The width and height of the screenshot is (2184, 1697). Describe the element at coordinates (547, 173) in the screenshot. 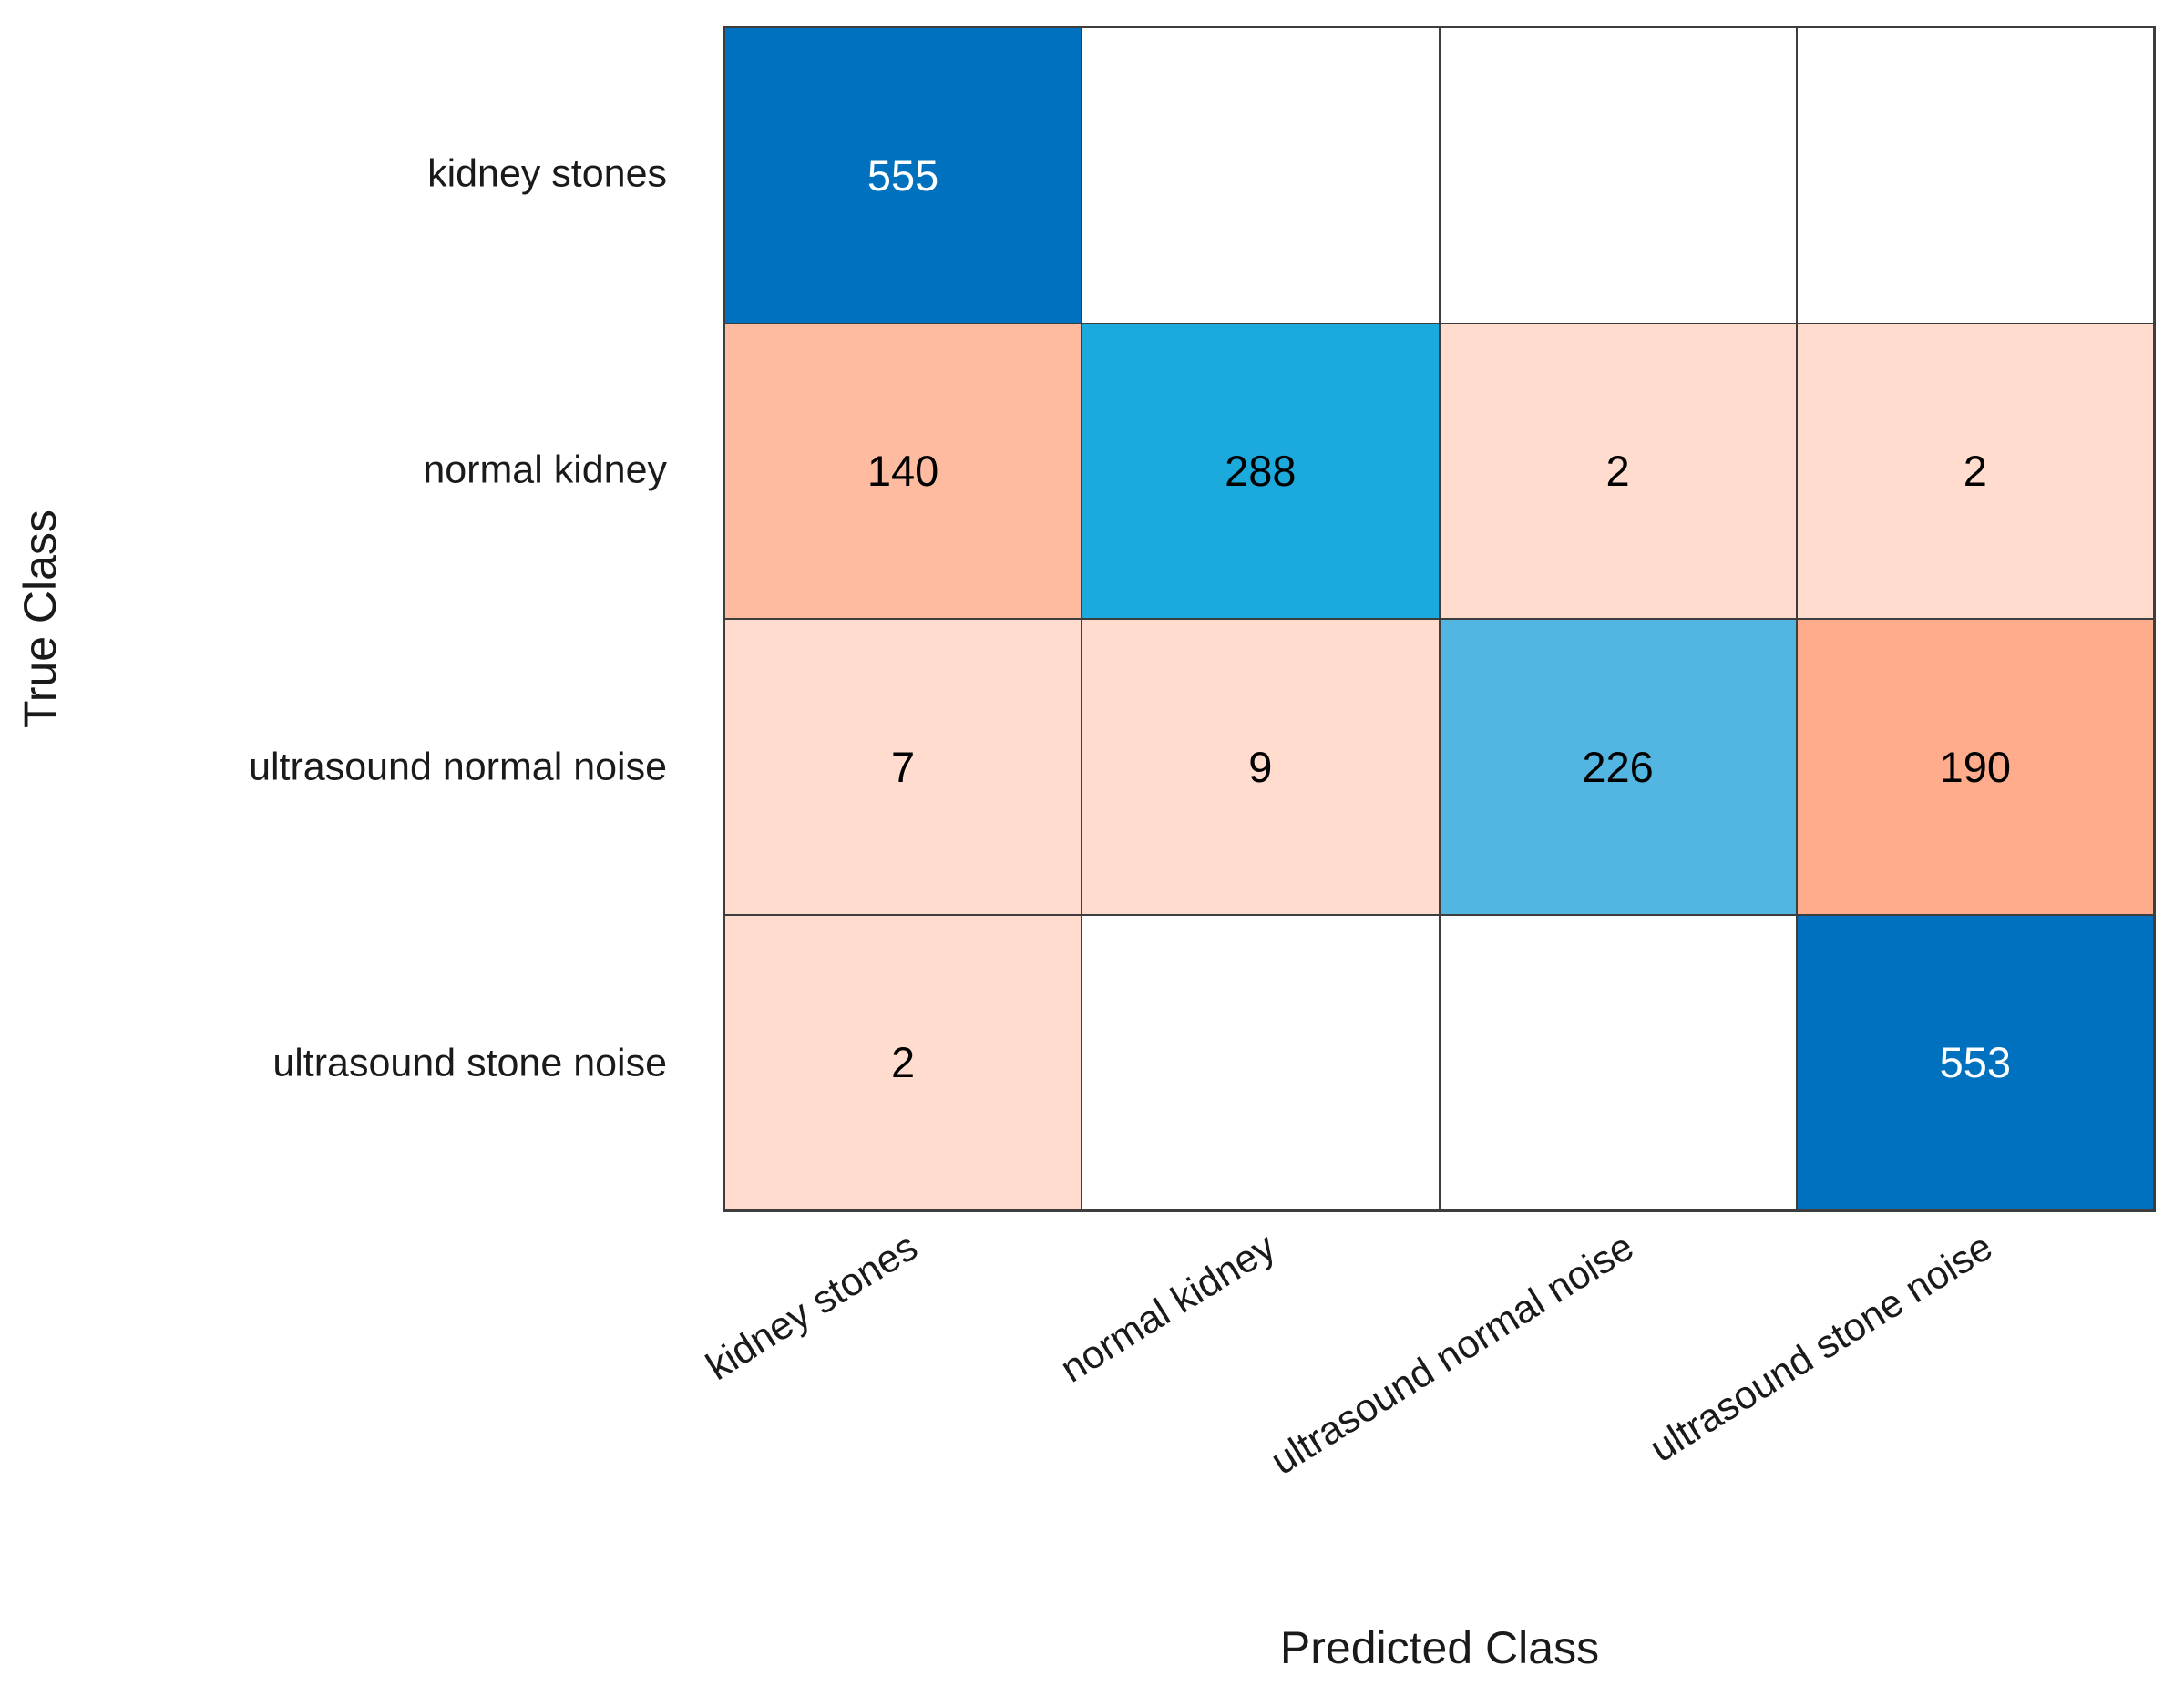

I see `y-tick-label-0: kidney stones` at that location.